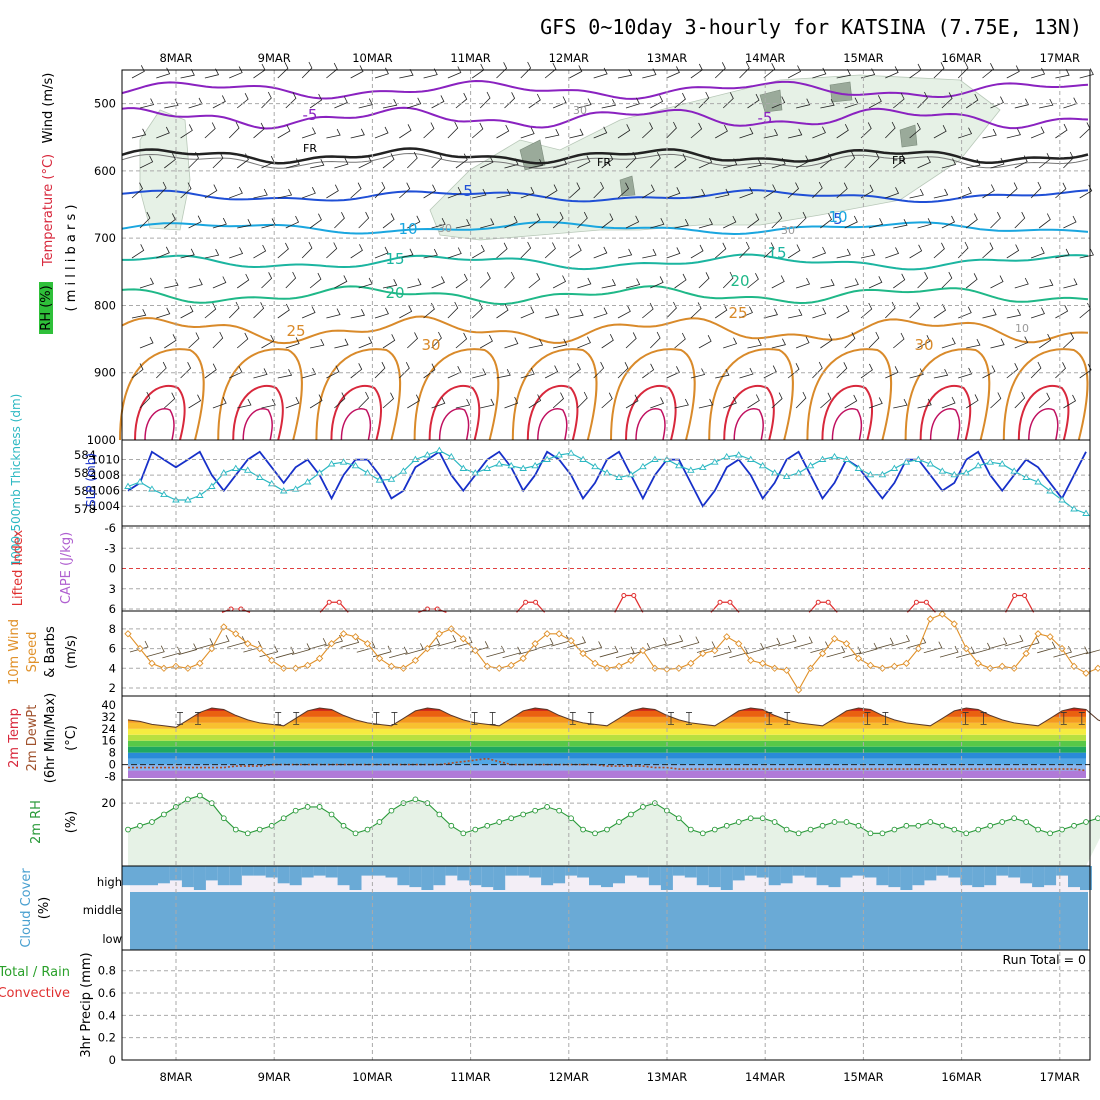 Image resolution: width=1100 pixels, height=1100 pixels. What do you see at coordinates (847, 413) in the screenshot?
I see `temp-isoline-35-loop` at bounding box center [847, 413].